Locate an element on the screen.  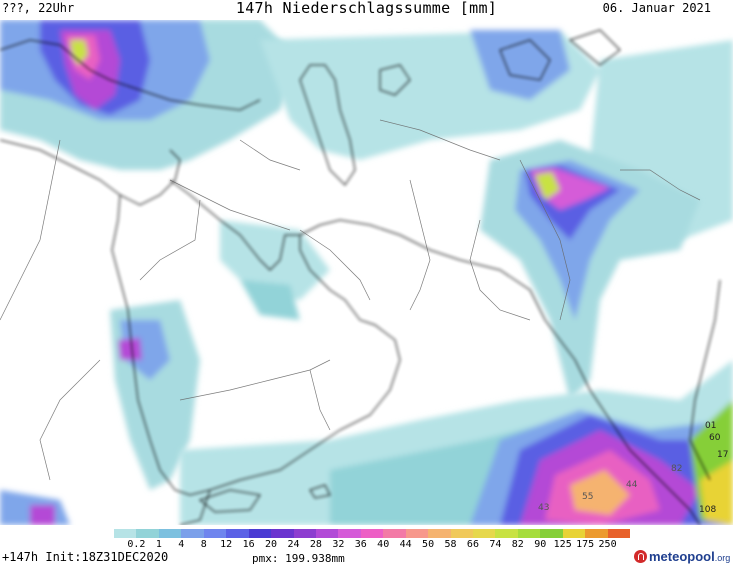
value-label-43: 43 is located at coordinates (543, 508).